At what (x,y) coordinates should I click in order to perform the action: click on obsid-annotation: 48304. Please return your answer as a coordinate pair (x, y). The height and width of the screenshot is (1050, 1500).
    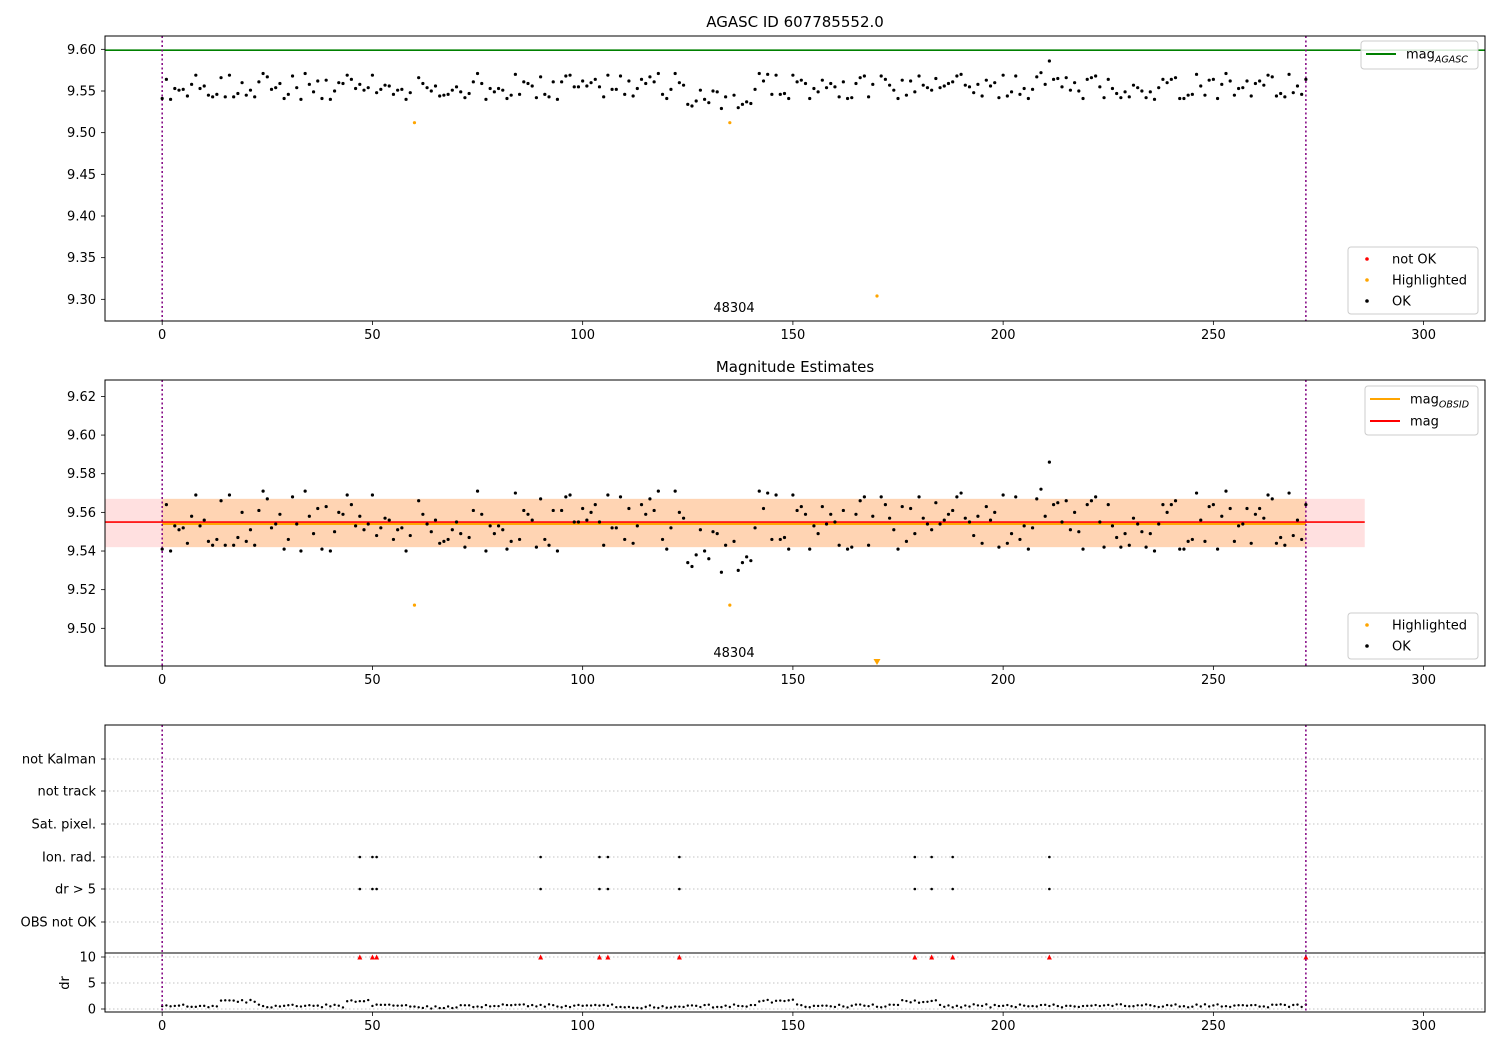
    Looking at the image, I should click on (733, 653).